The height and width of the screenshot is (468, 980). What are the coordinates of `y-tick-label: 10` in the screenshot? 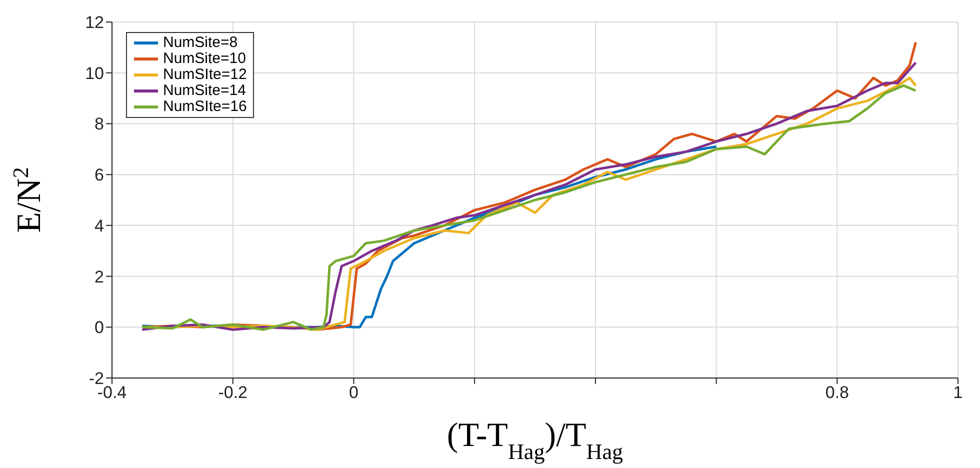 It's located at (94, 73).